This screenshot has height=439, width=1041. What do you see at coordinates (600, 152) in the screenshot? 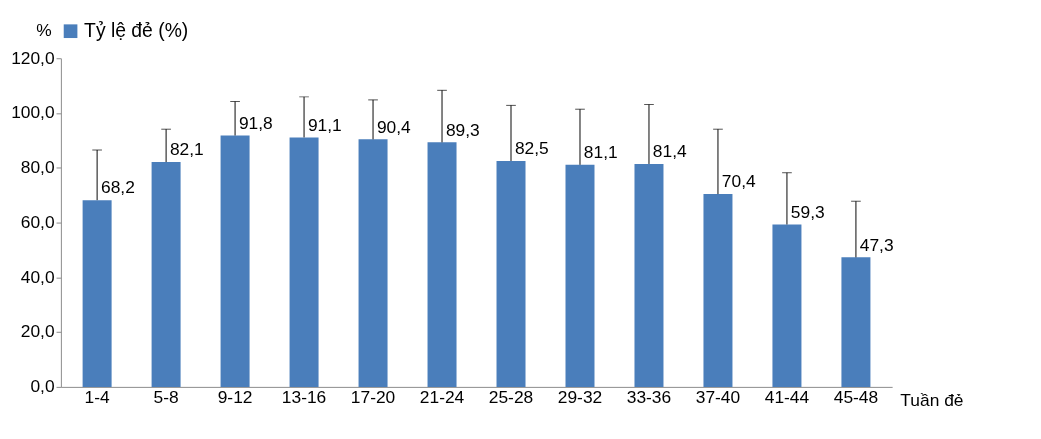
I see `data-label: 81,1` at bounding box center [600, 152].